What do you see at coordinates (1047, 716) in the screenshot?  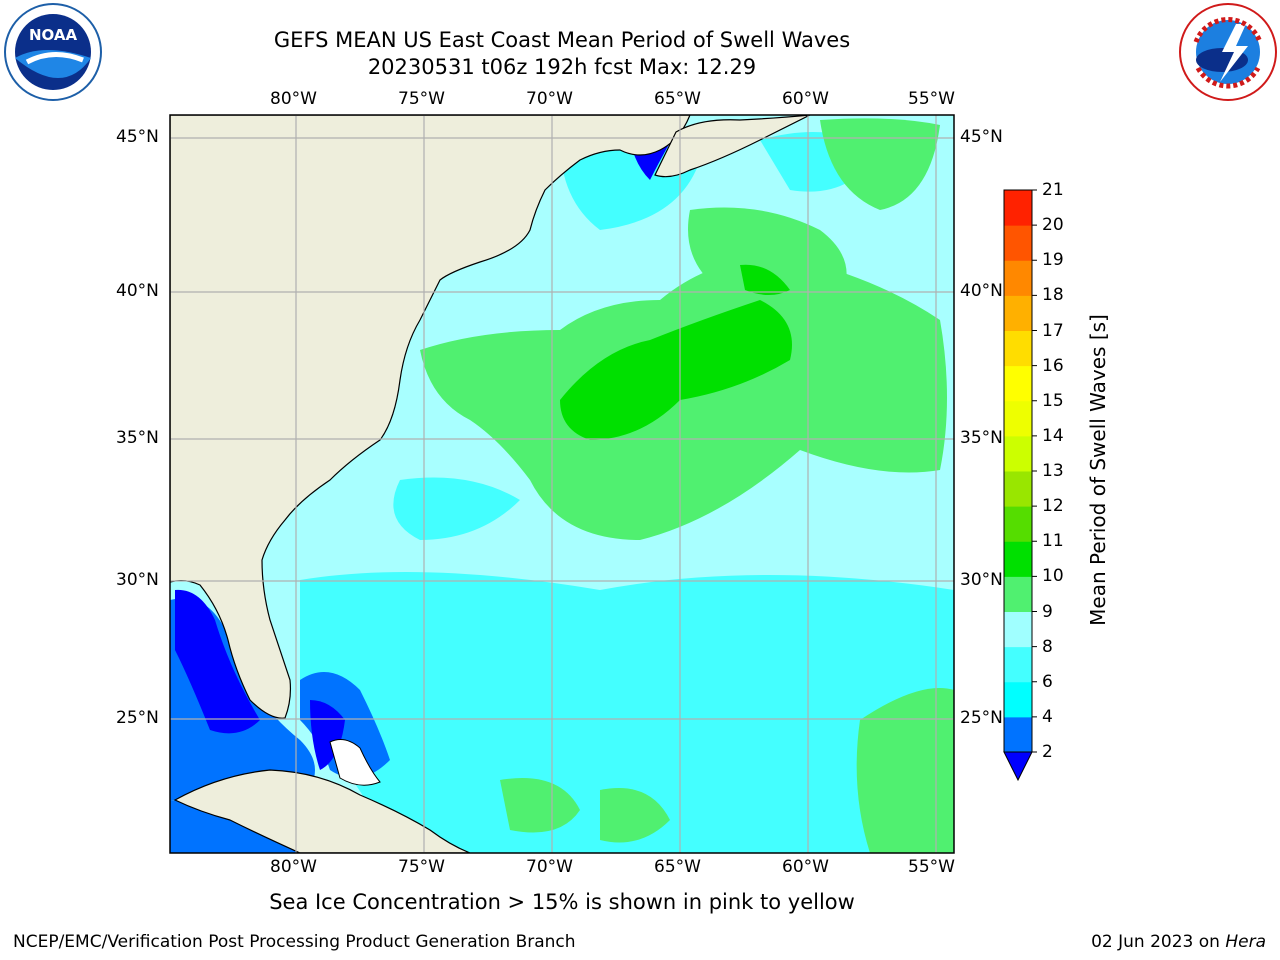 I see `colorbar-tick-label: 4` at bounding box center [1047, 716].